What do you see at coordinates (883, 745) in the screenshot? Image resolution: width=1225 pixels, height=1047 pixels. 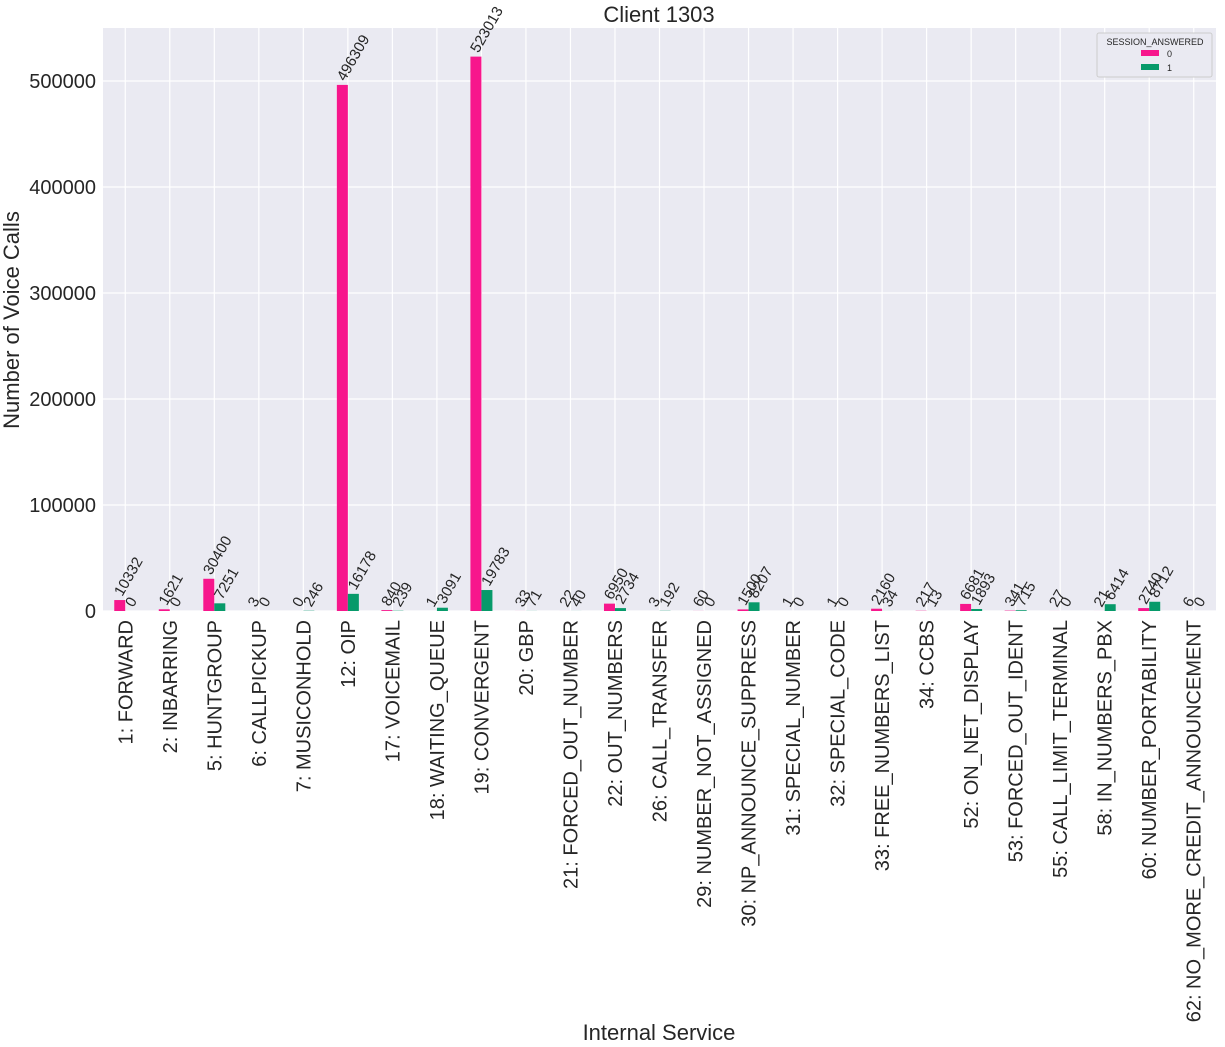 I see `x-tick-label: 33: FREE_NUMBERS_LIST` at bounding box center [883, 745].